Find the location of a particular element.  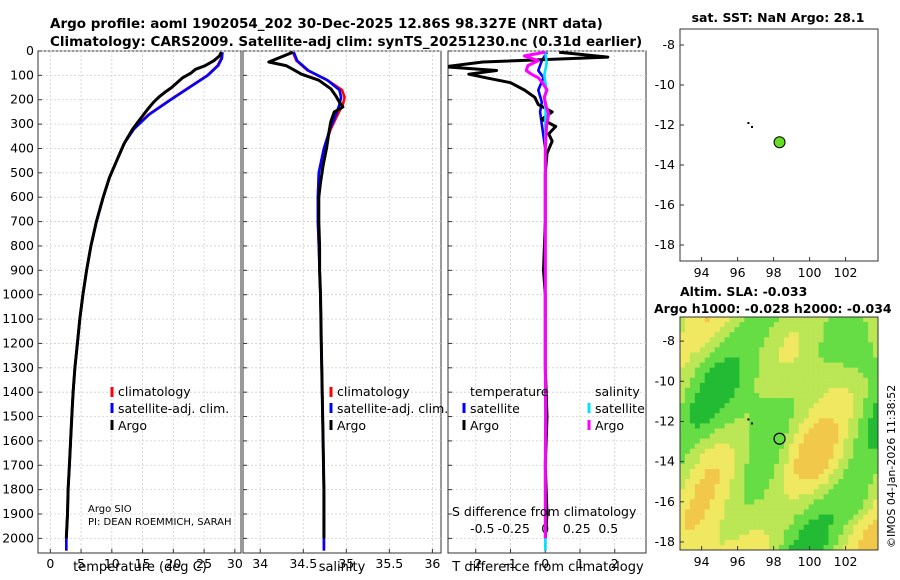

map-x-tick-label: 98 is located at coordinates (774, 561).